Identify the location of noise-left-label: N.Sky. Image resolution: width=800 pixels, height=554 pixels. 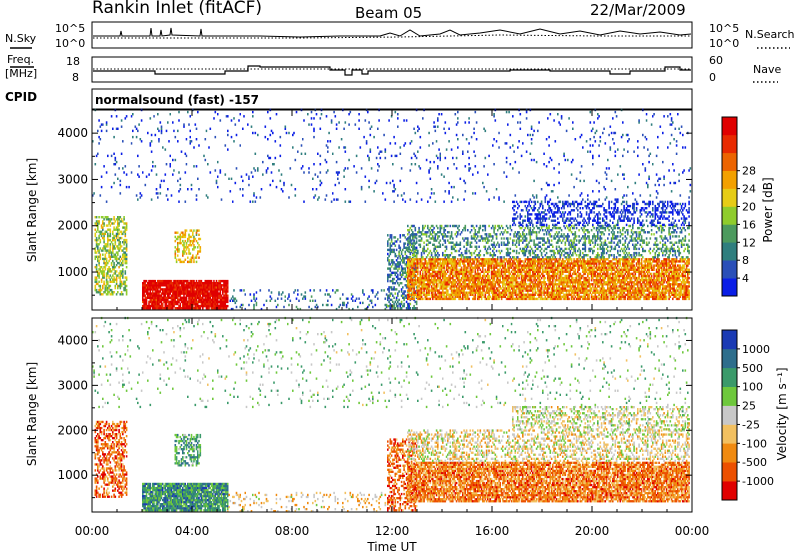
(21, 38).